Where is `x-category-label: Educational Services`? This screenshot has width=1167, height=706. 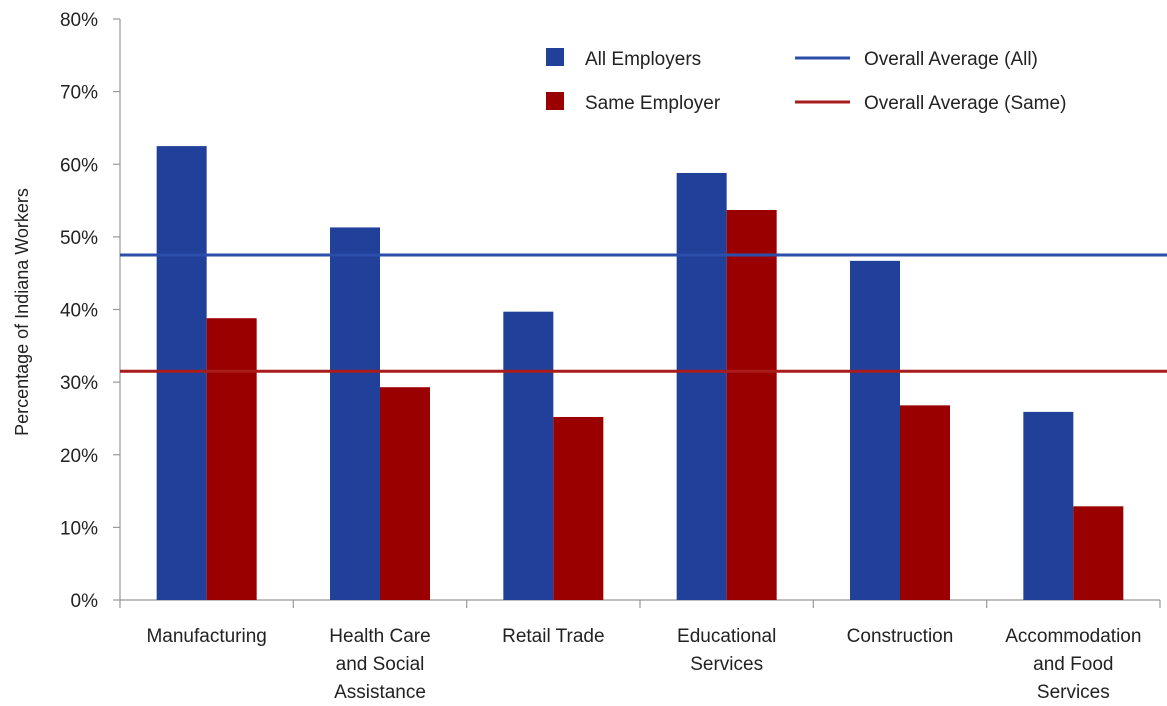 x-category-label: Educational Services is located at coordinates (726, 650).